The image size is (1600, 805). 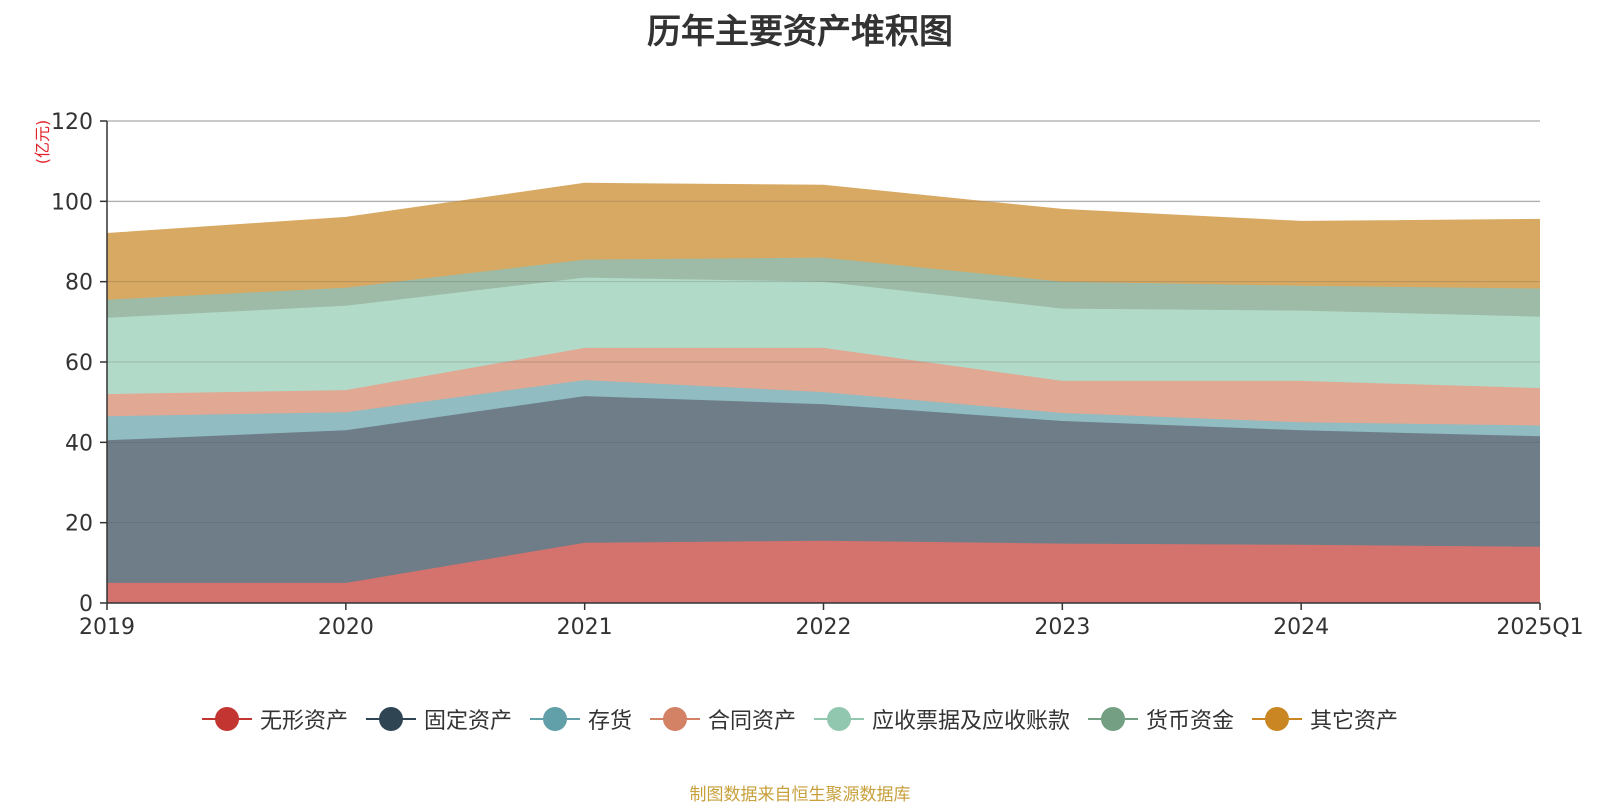 I want to click on legend-item-2: 存货, so click(x=580, y=719).